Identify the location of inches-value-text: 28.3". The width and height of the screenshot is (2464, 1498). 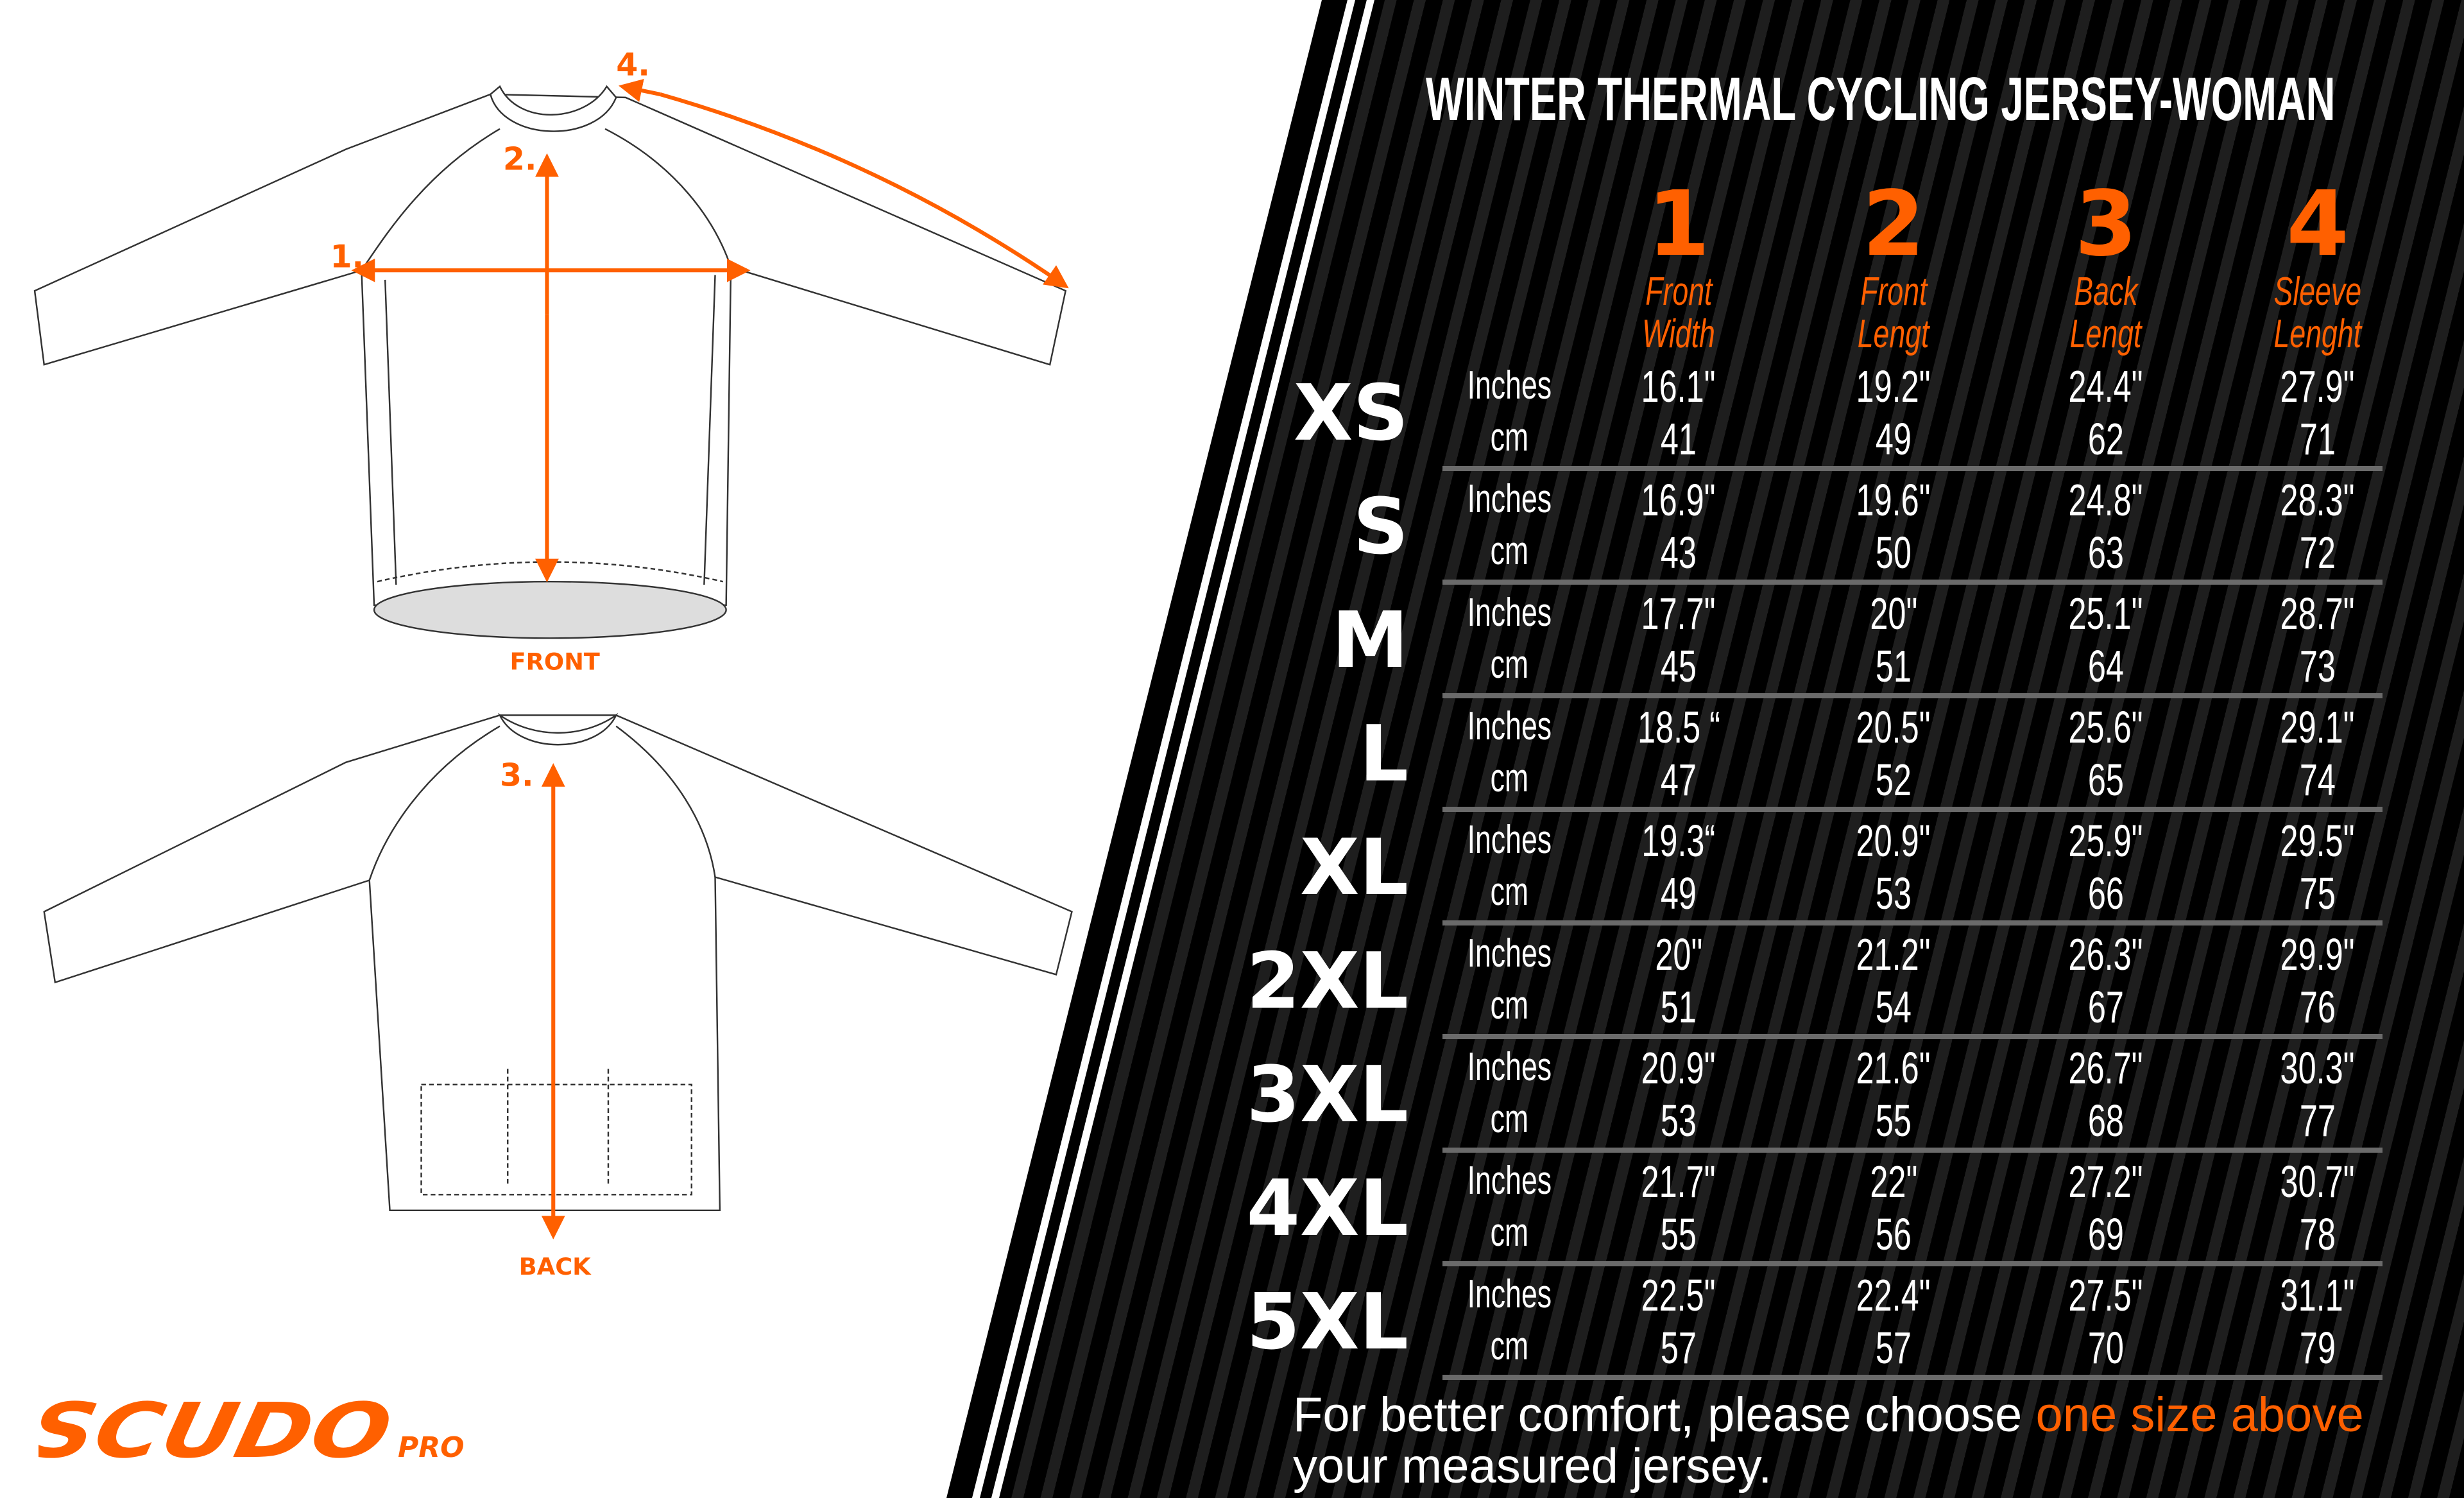
(2318, 500).